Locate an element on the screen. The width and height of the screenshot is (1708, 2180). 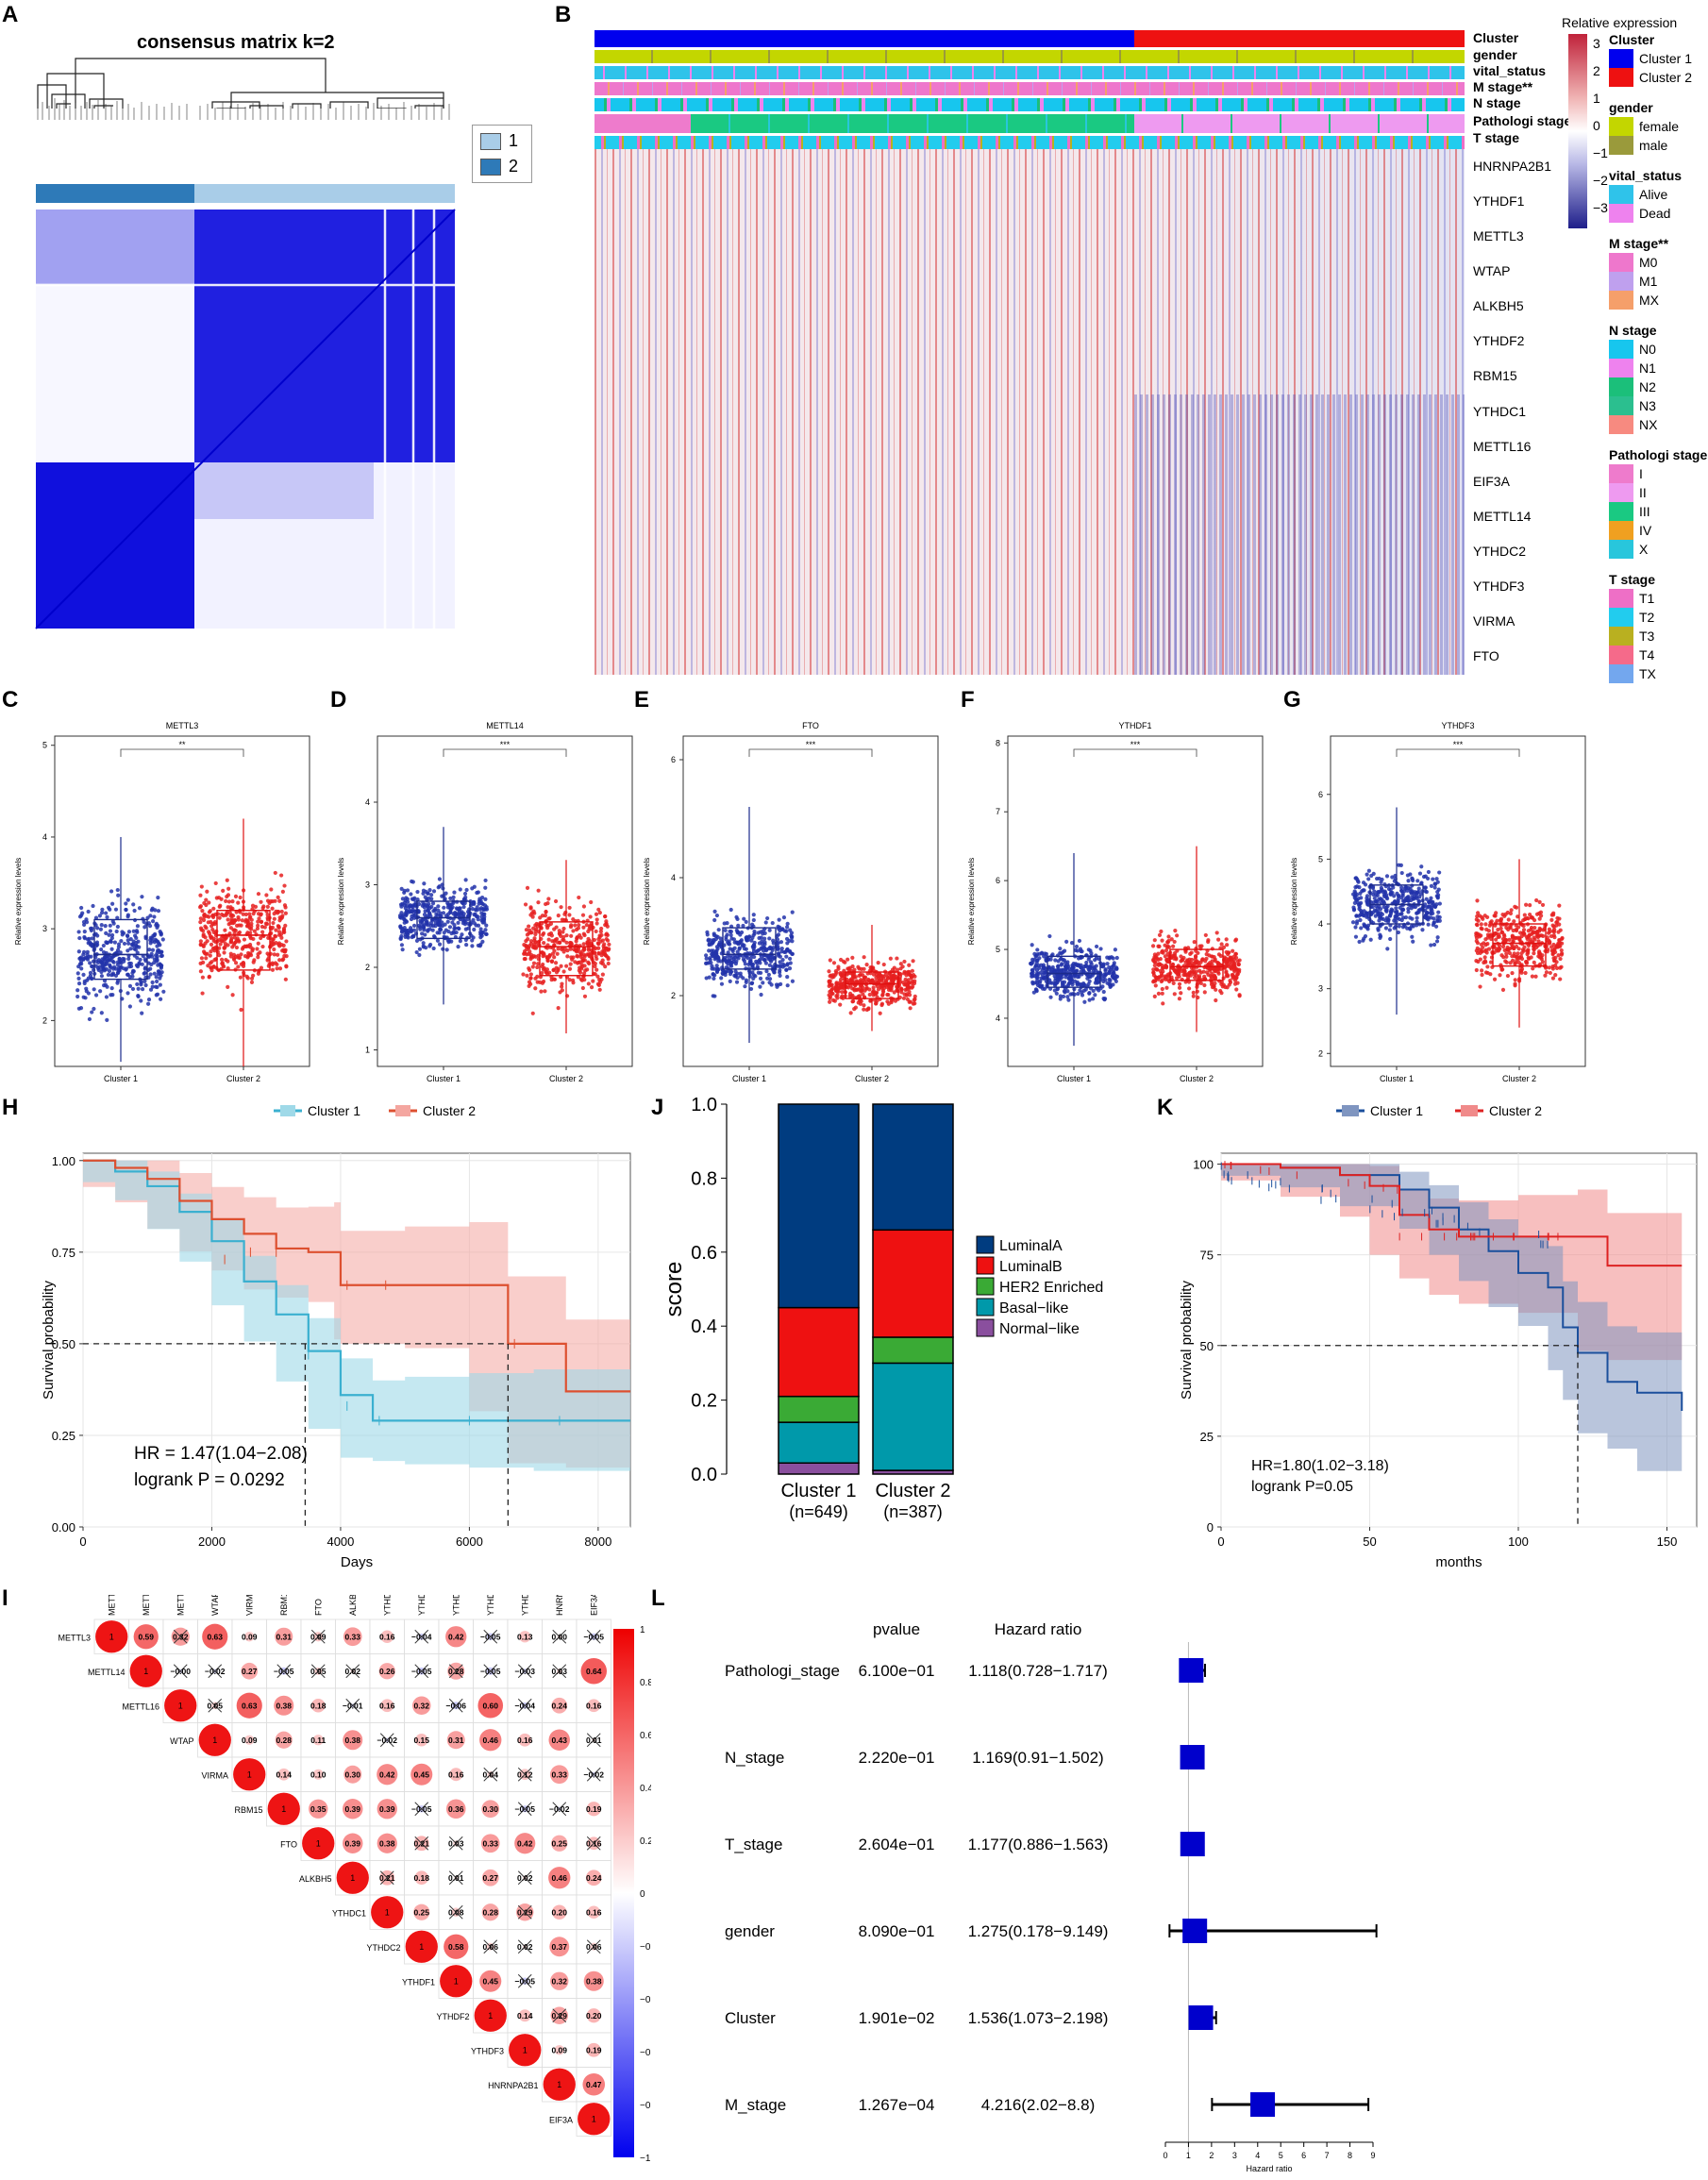
boxplot-ytick: 8 is located at coordinates (998, 742).